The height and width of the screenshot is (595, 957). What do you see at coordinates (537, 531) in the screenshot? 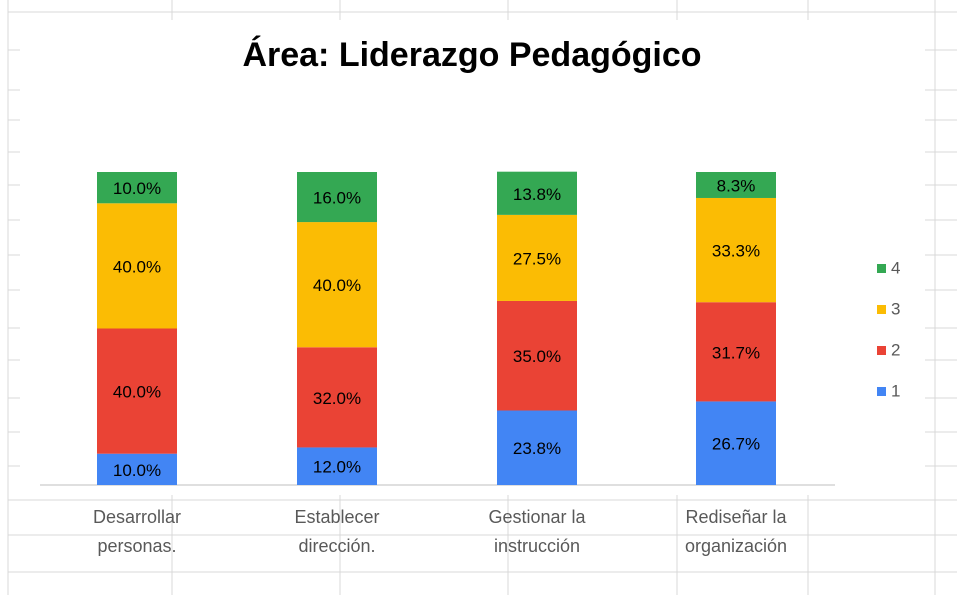
I see `x-tick-label: Gestionar la instrucción` at bounding box center [537, 531].